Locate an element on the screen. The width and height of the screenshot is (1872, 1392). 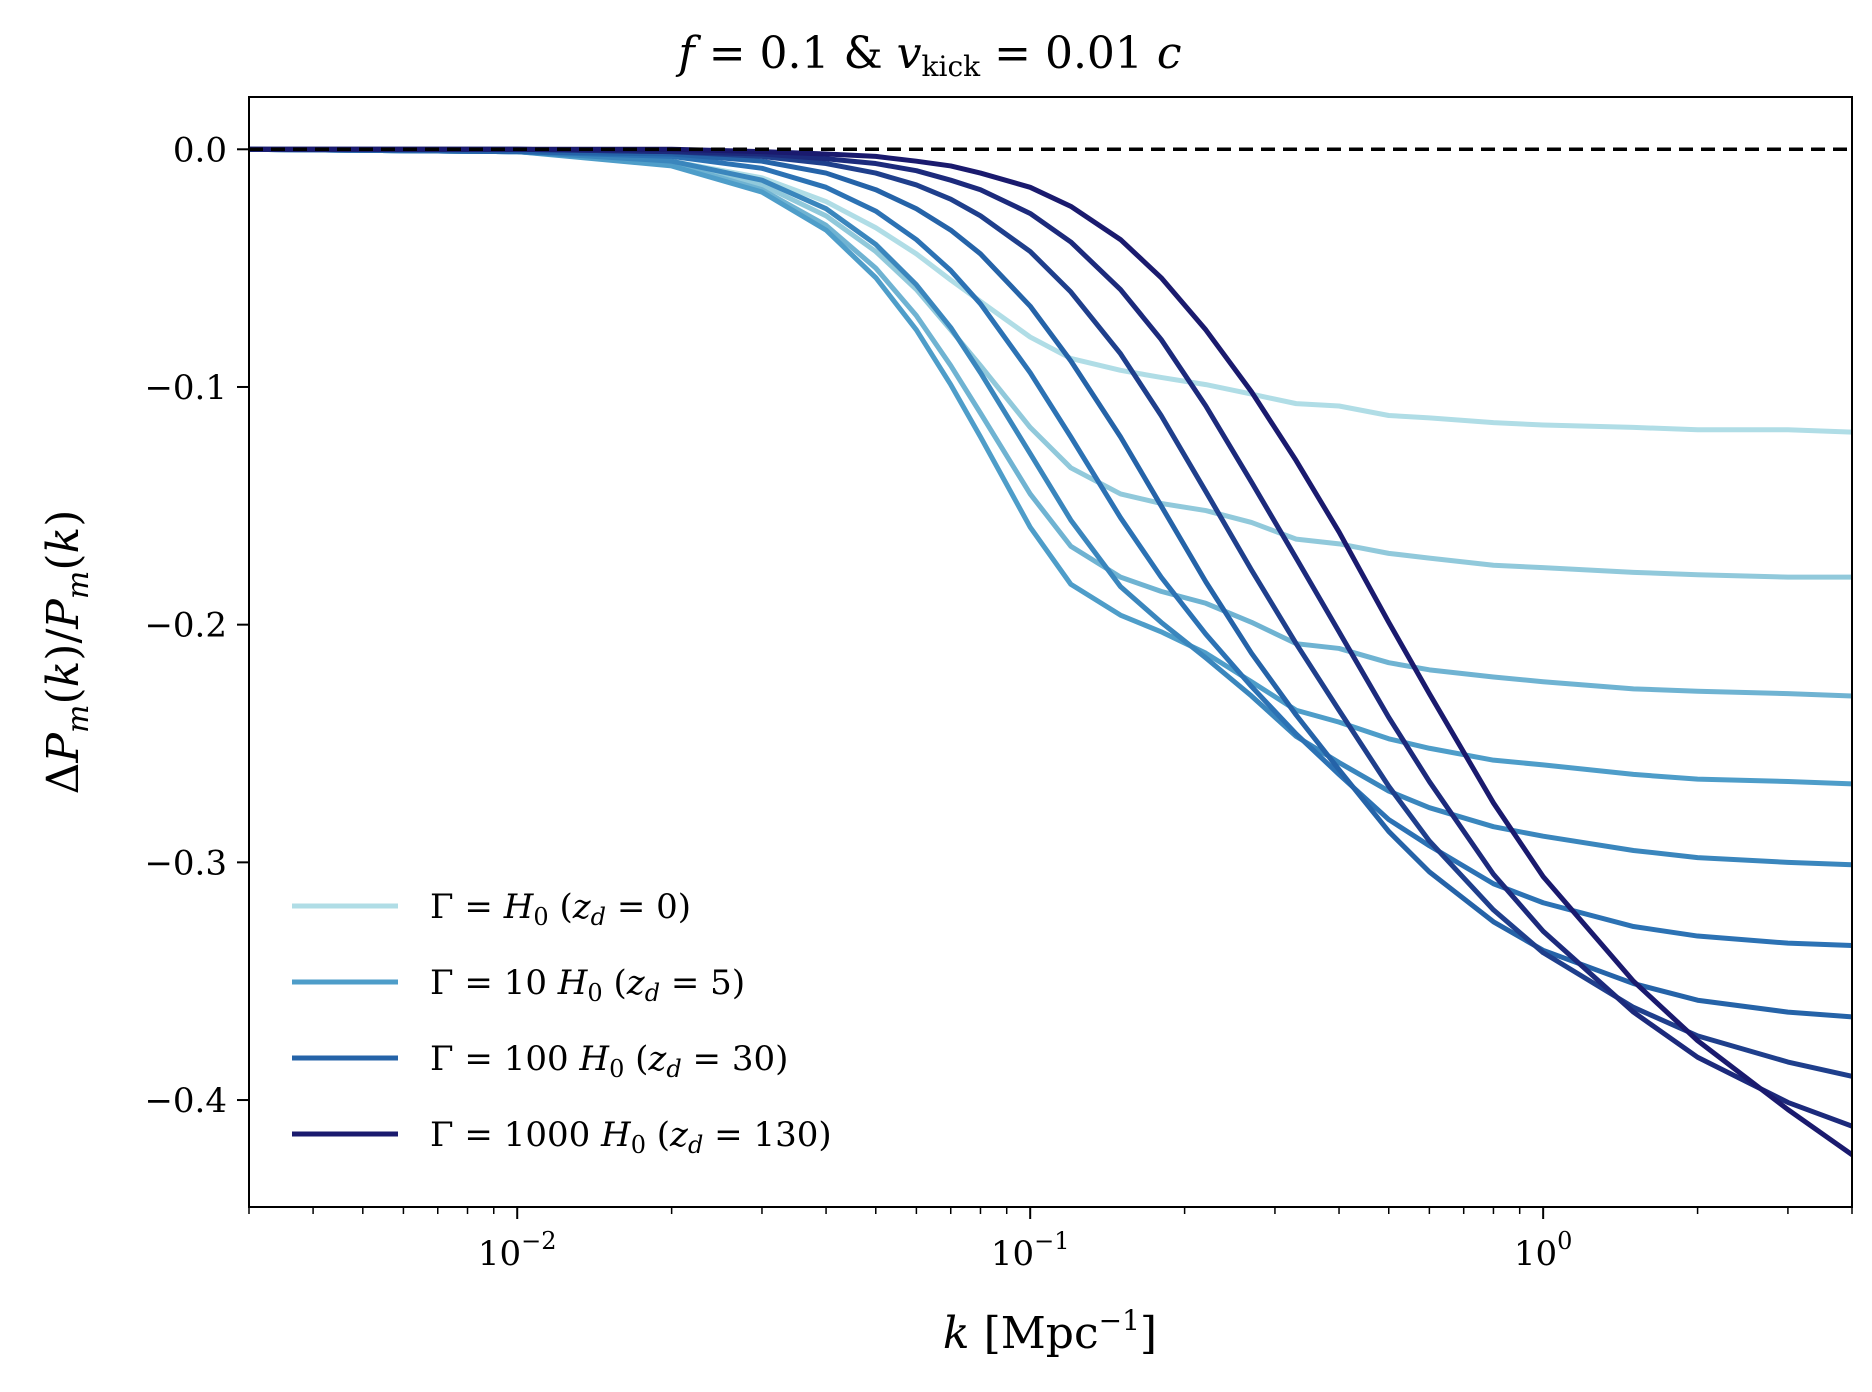
legend-label: Γ = H0 (zd = 0) is located at coordinates (560, 909).